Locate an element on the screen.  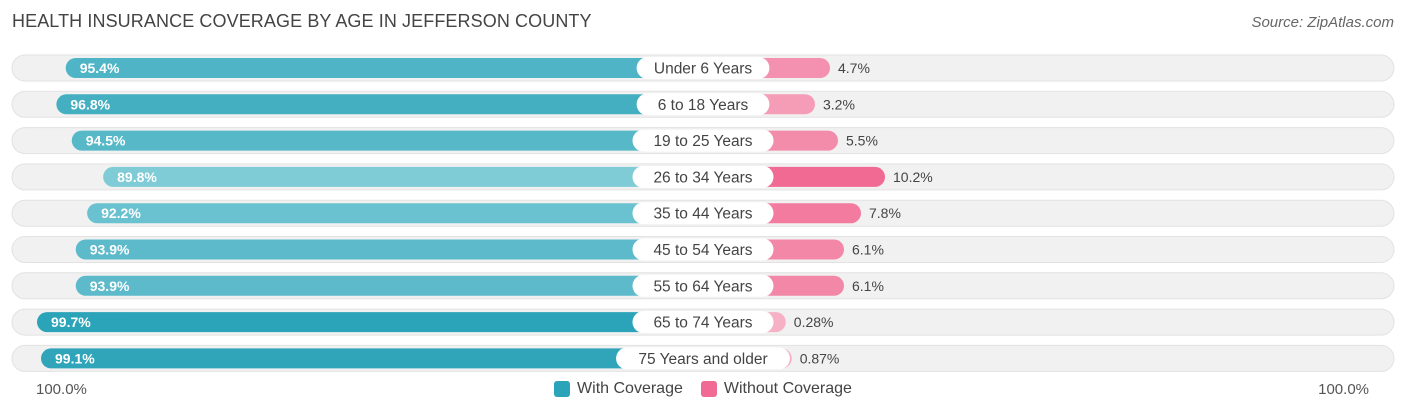
axis-right-label: 100.0% is located at coordinates (1343, 389).